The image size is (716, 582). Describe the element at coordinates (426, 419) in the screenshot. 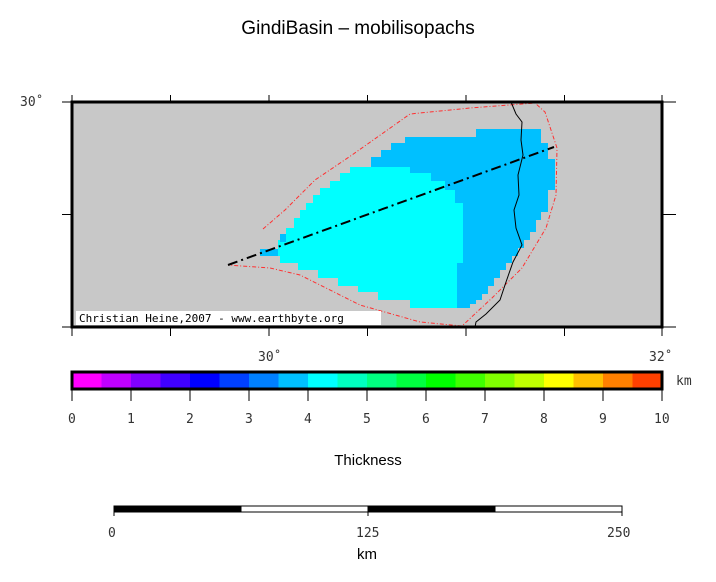

I see `colorbar-tick-label: 6` at that location.